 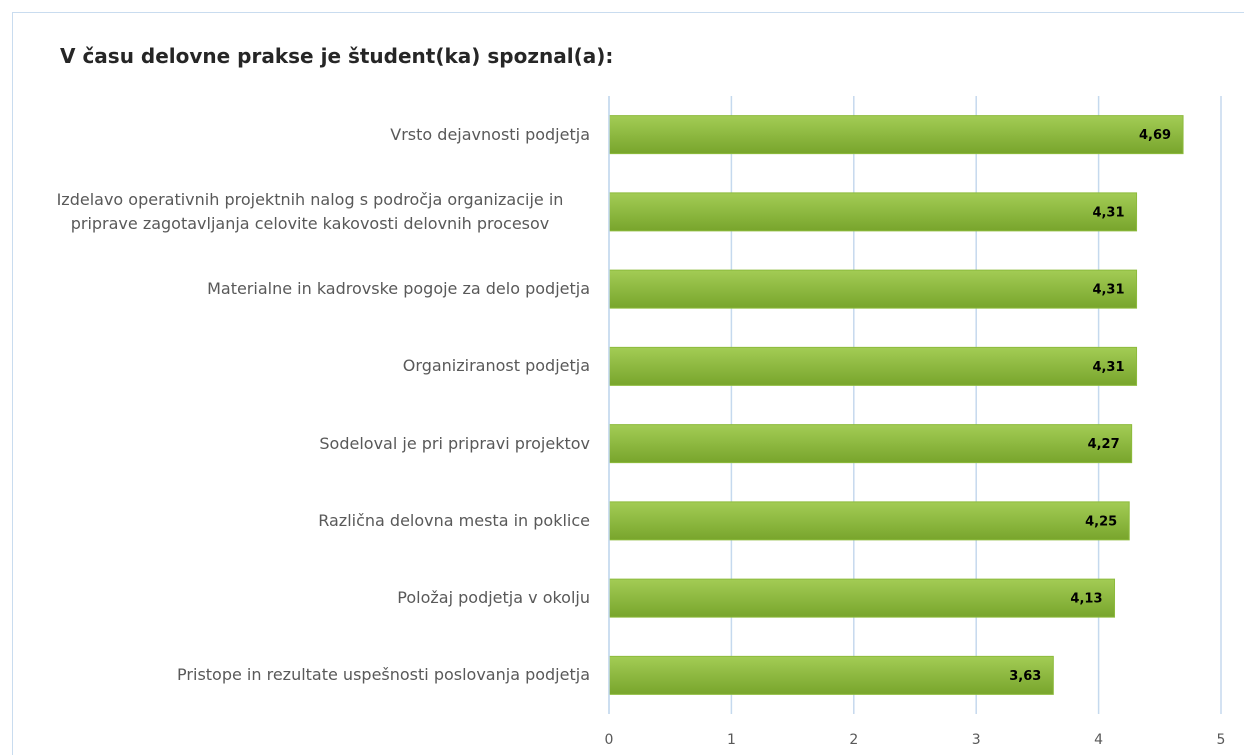 I want to click on data-label: 4,27, so click(x=1104, y=444).